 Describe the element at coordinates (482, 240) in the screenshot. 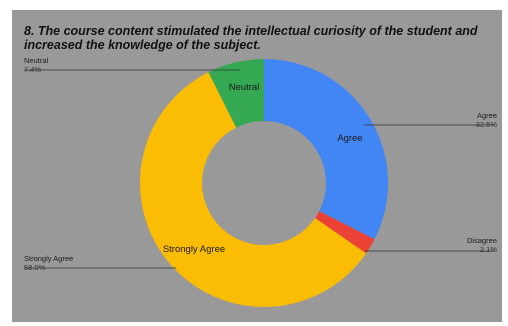

I see `callout-label-disagree: Disagree` at that location.